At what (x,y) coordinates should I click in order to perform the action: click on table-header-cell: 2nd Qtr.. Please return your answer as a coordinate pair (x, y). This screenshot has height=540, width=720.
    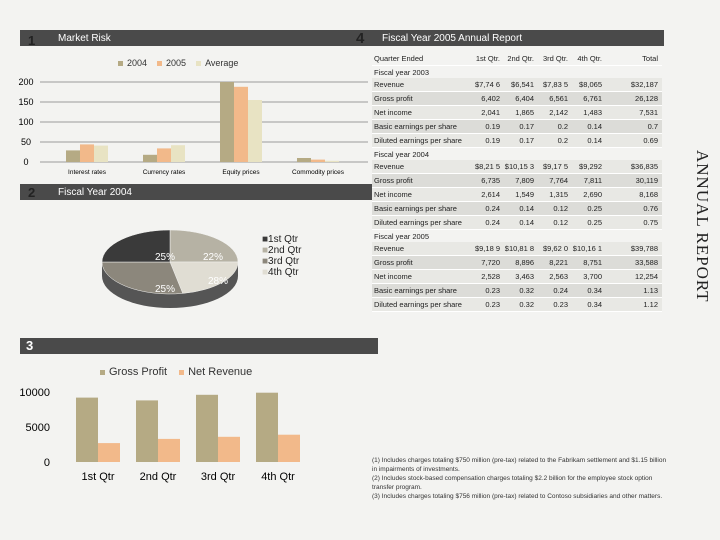
    Looking at the image, I should click on (520, 58).